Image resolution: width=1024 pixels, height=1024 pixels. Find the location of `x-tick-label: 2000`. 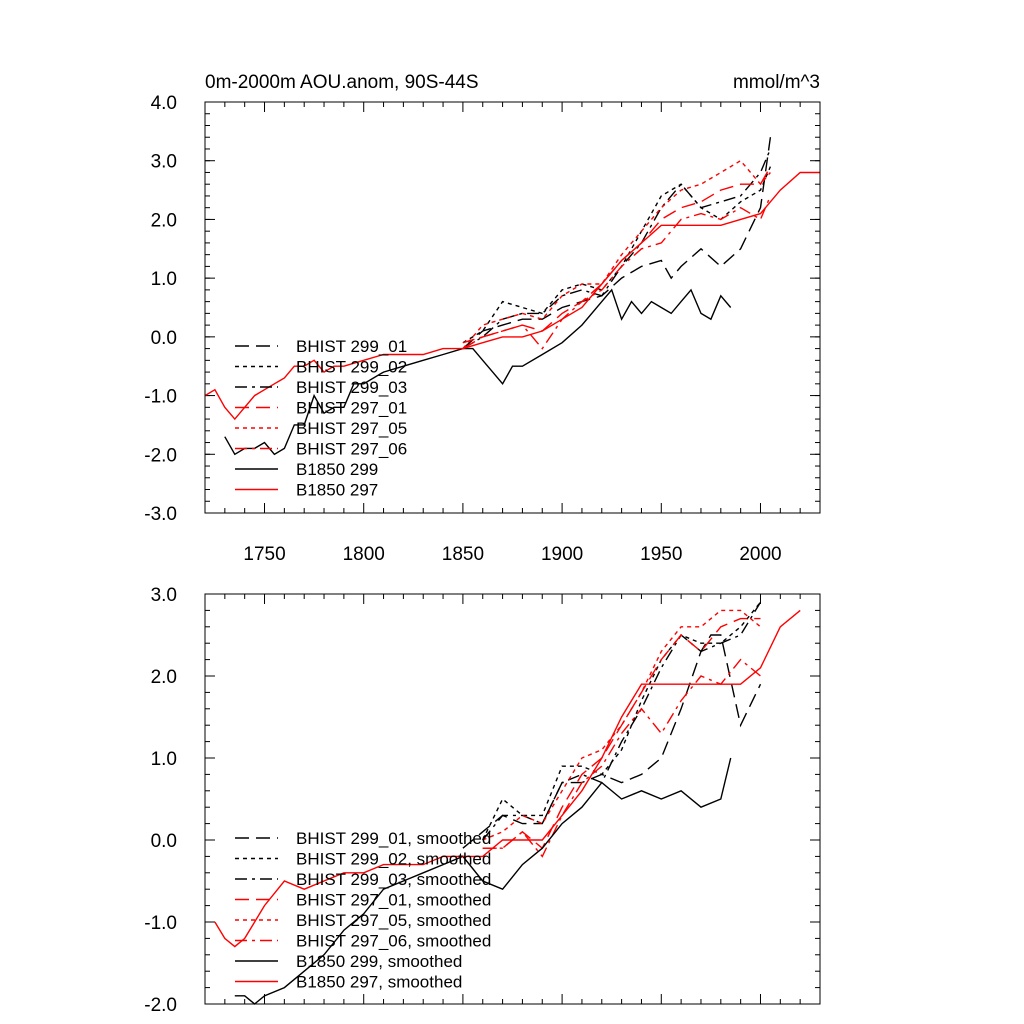

x-tick-label: 2000 is located at coordinates (760, 554).